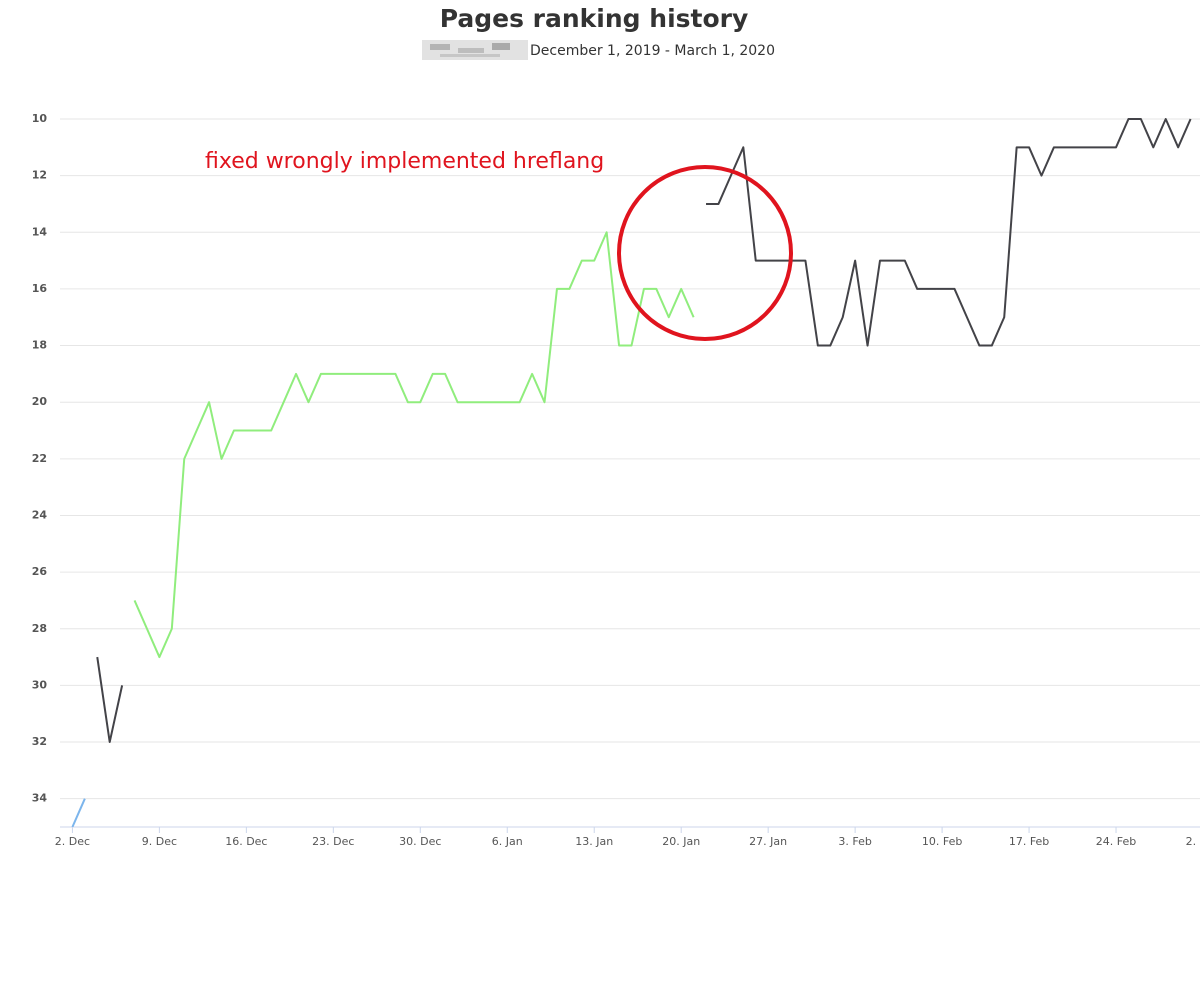 The width and height of the screenshot is (1200, 1004). I want to click on y-tick-label: 18, so click(39, 345).